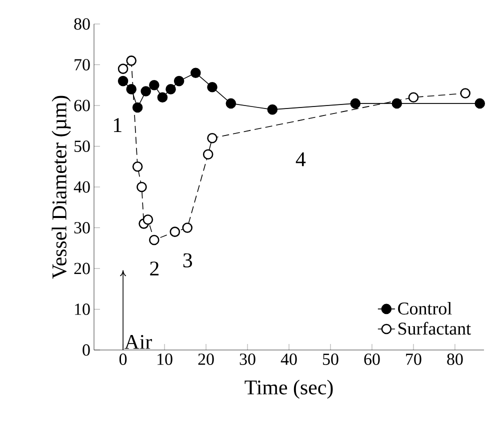 This screenshot has width=490, height=437. I want to click on y-tick-label: 50, so click(82, 146).